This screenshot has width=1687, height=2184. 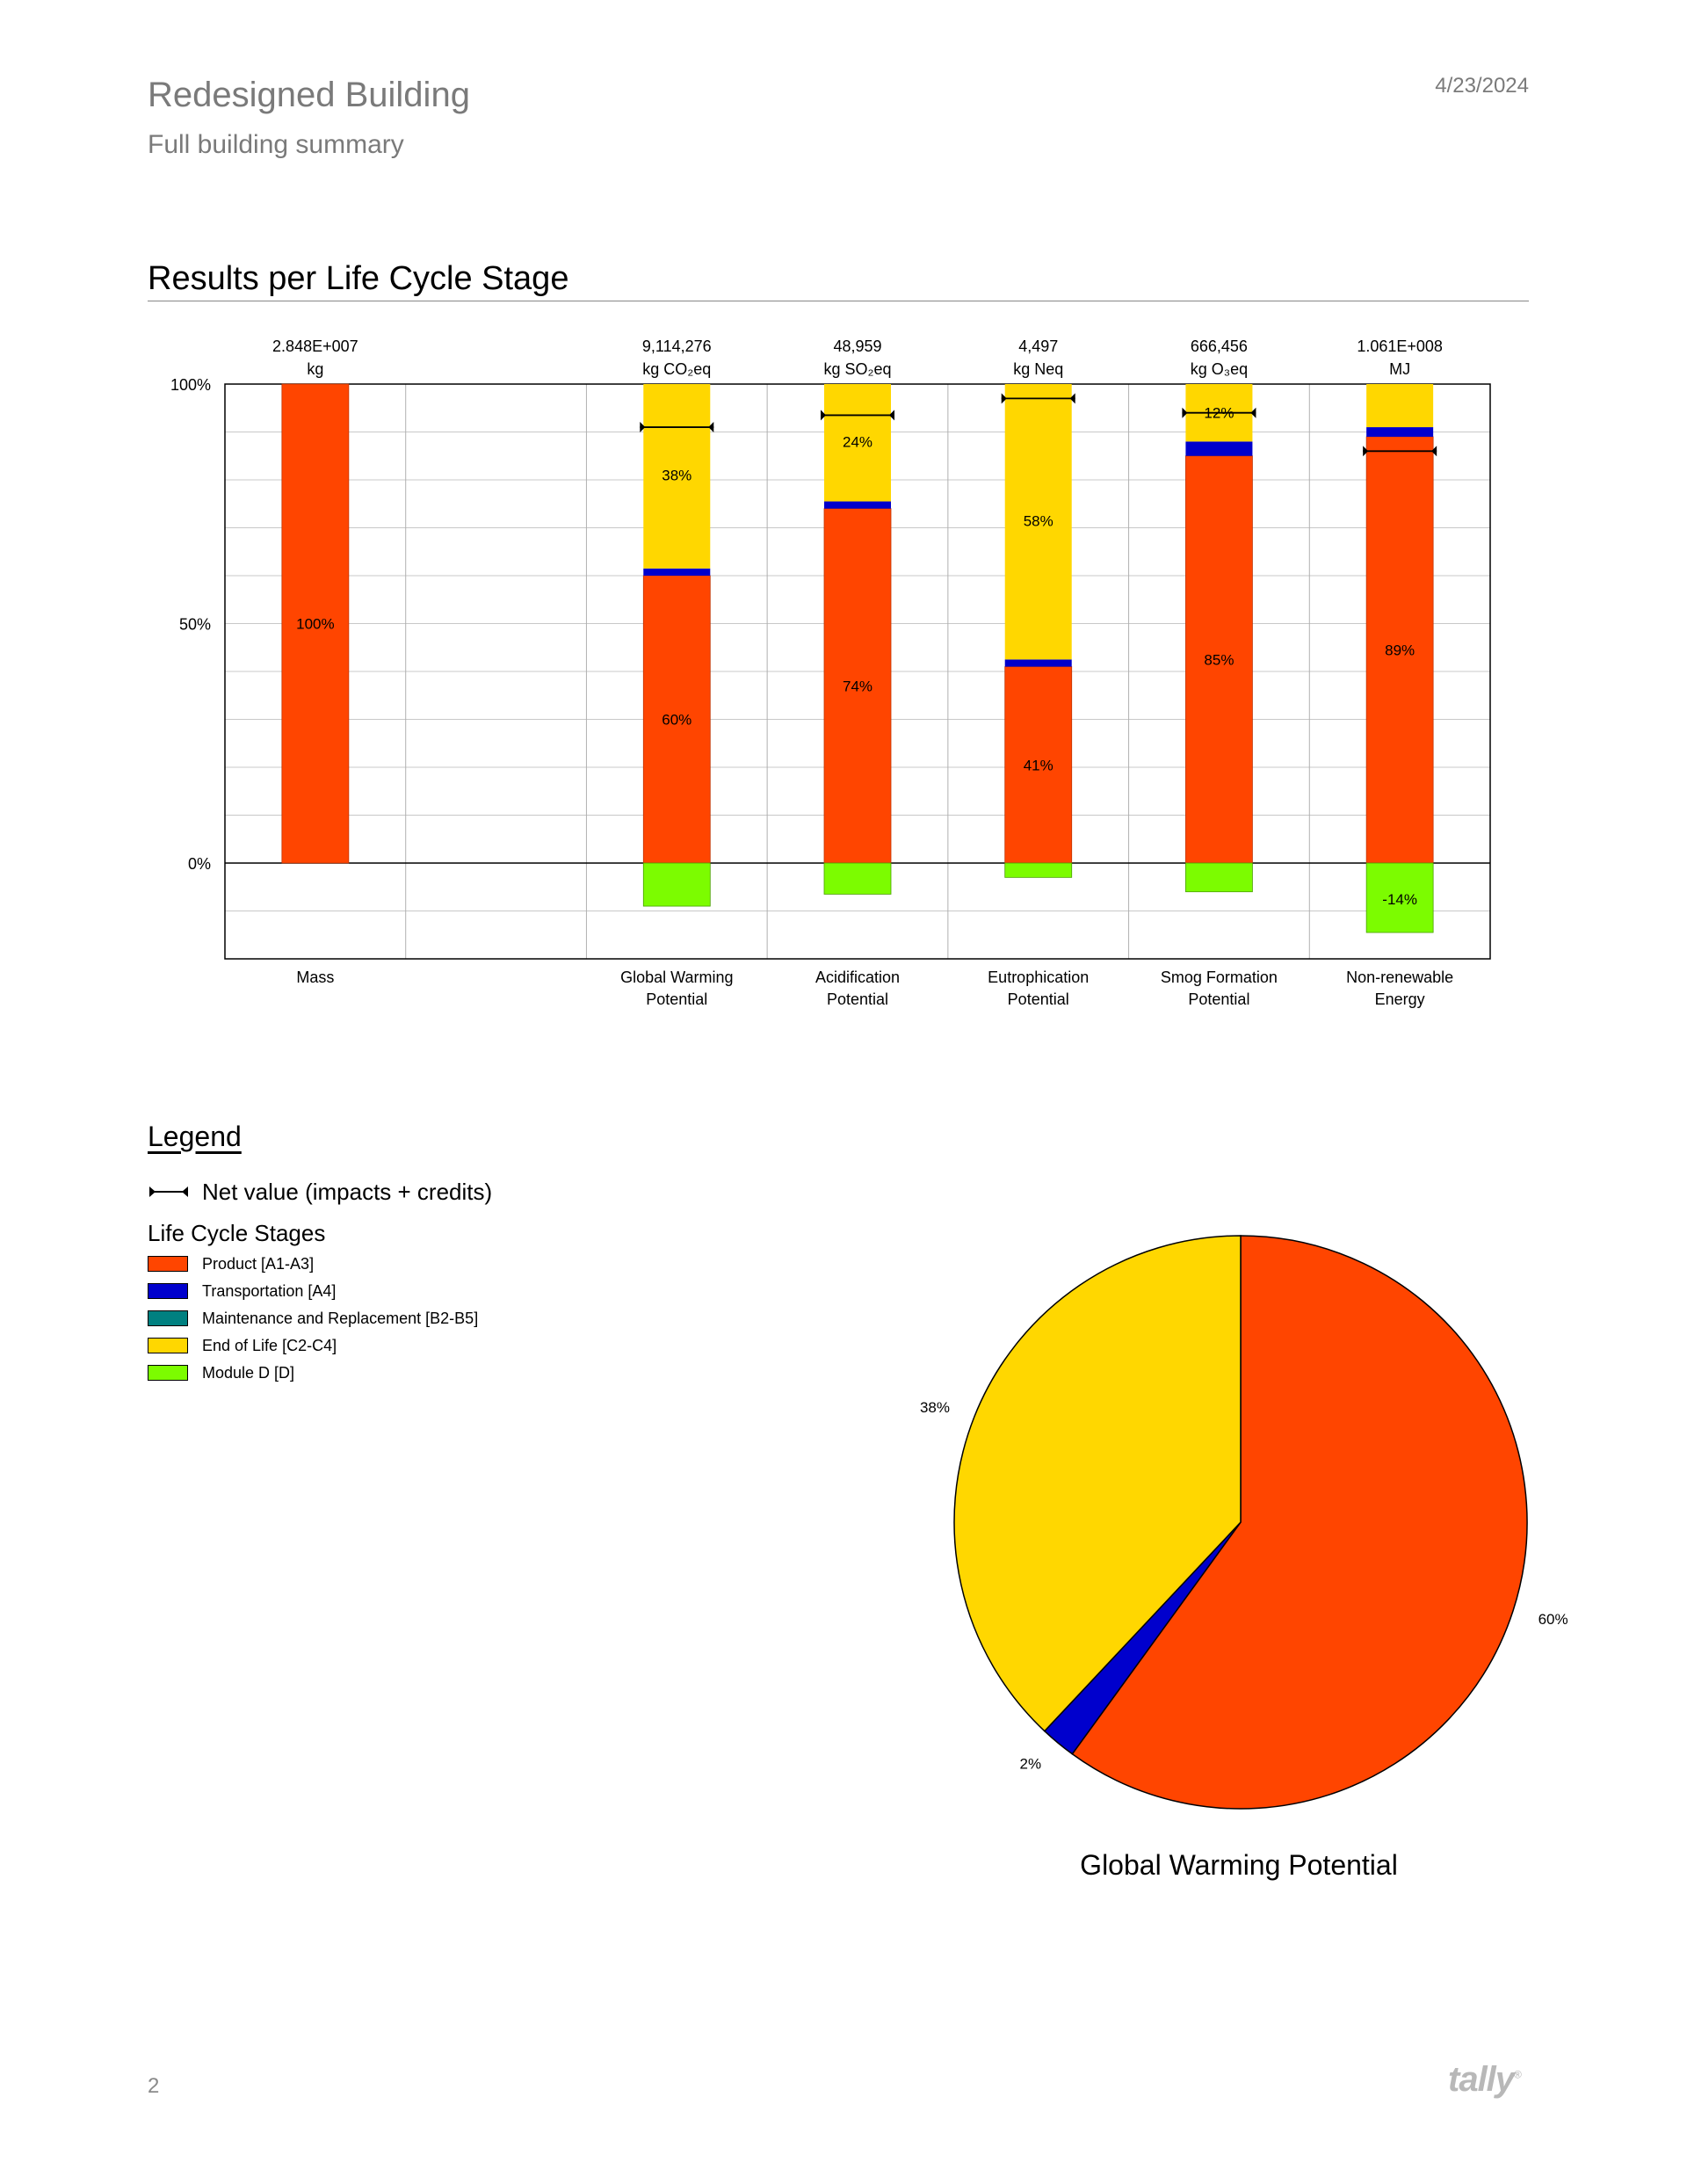 I want to click on category-total-unit: kg Neq, so click(x=1038, y=369).